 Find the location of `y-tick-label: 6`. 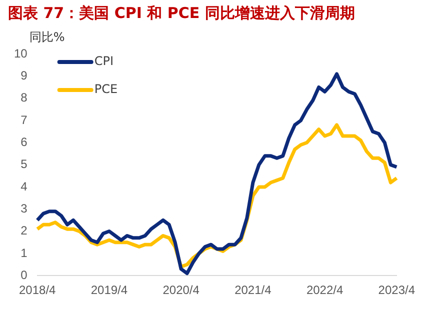

y-tick-label: 6 is located at coordinates (24, 141).